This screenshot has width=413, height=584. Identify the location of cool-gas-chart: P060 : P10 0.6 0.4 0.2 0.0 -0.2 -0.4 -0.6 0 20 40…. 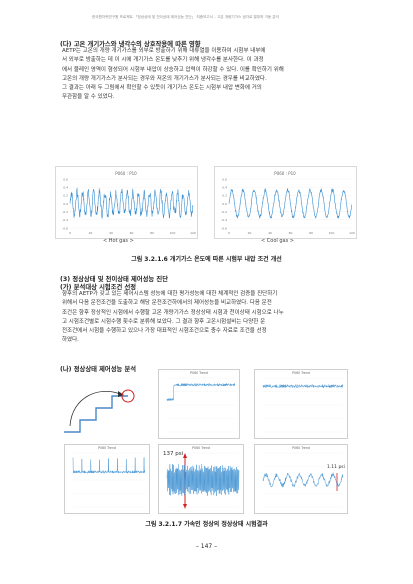
(285, 202).